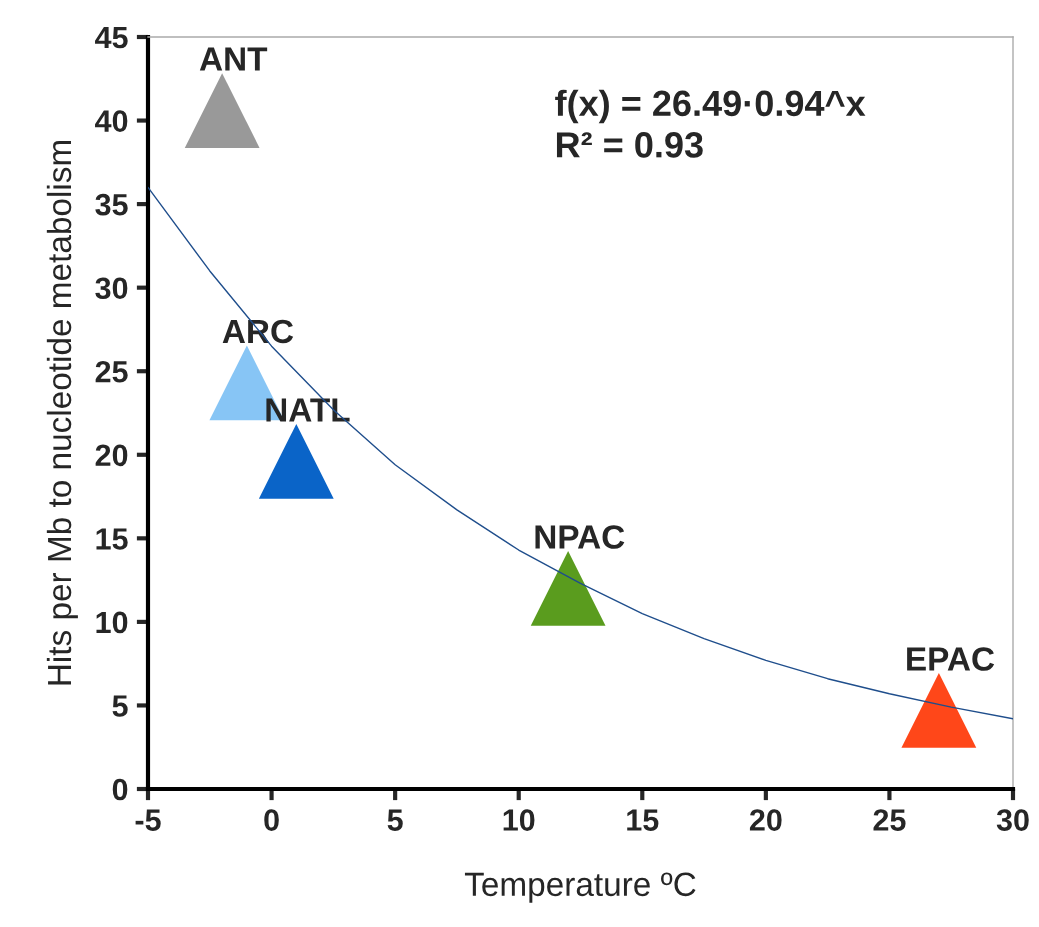  Describe the element at coordinates (112, 539) in the screenshot. I see `y-tick-label: 15` at that location.